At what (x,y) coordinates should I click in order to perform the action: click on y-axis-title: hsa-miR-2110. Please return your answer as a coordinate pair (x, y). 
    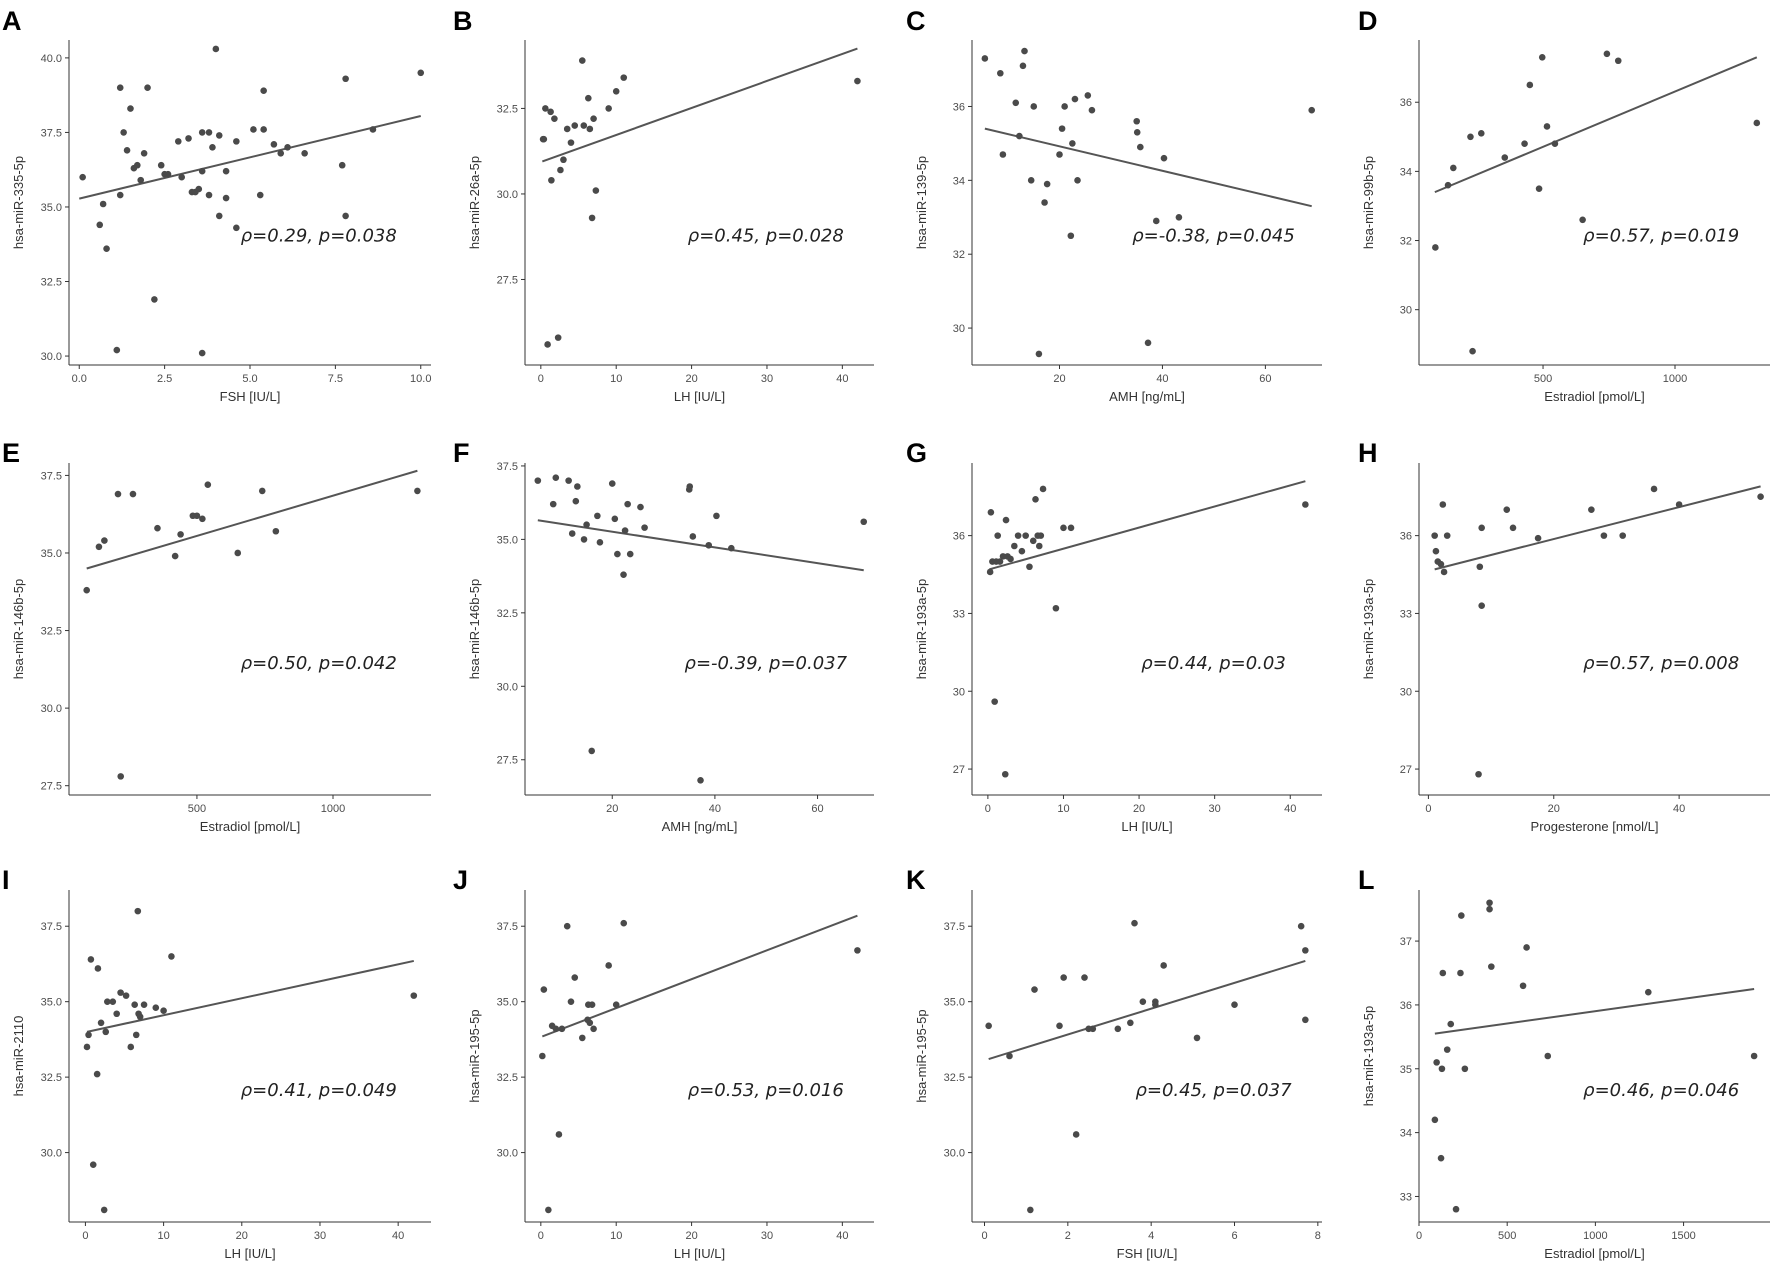
    Looking at the image, I should click on (18, 1056).